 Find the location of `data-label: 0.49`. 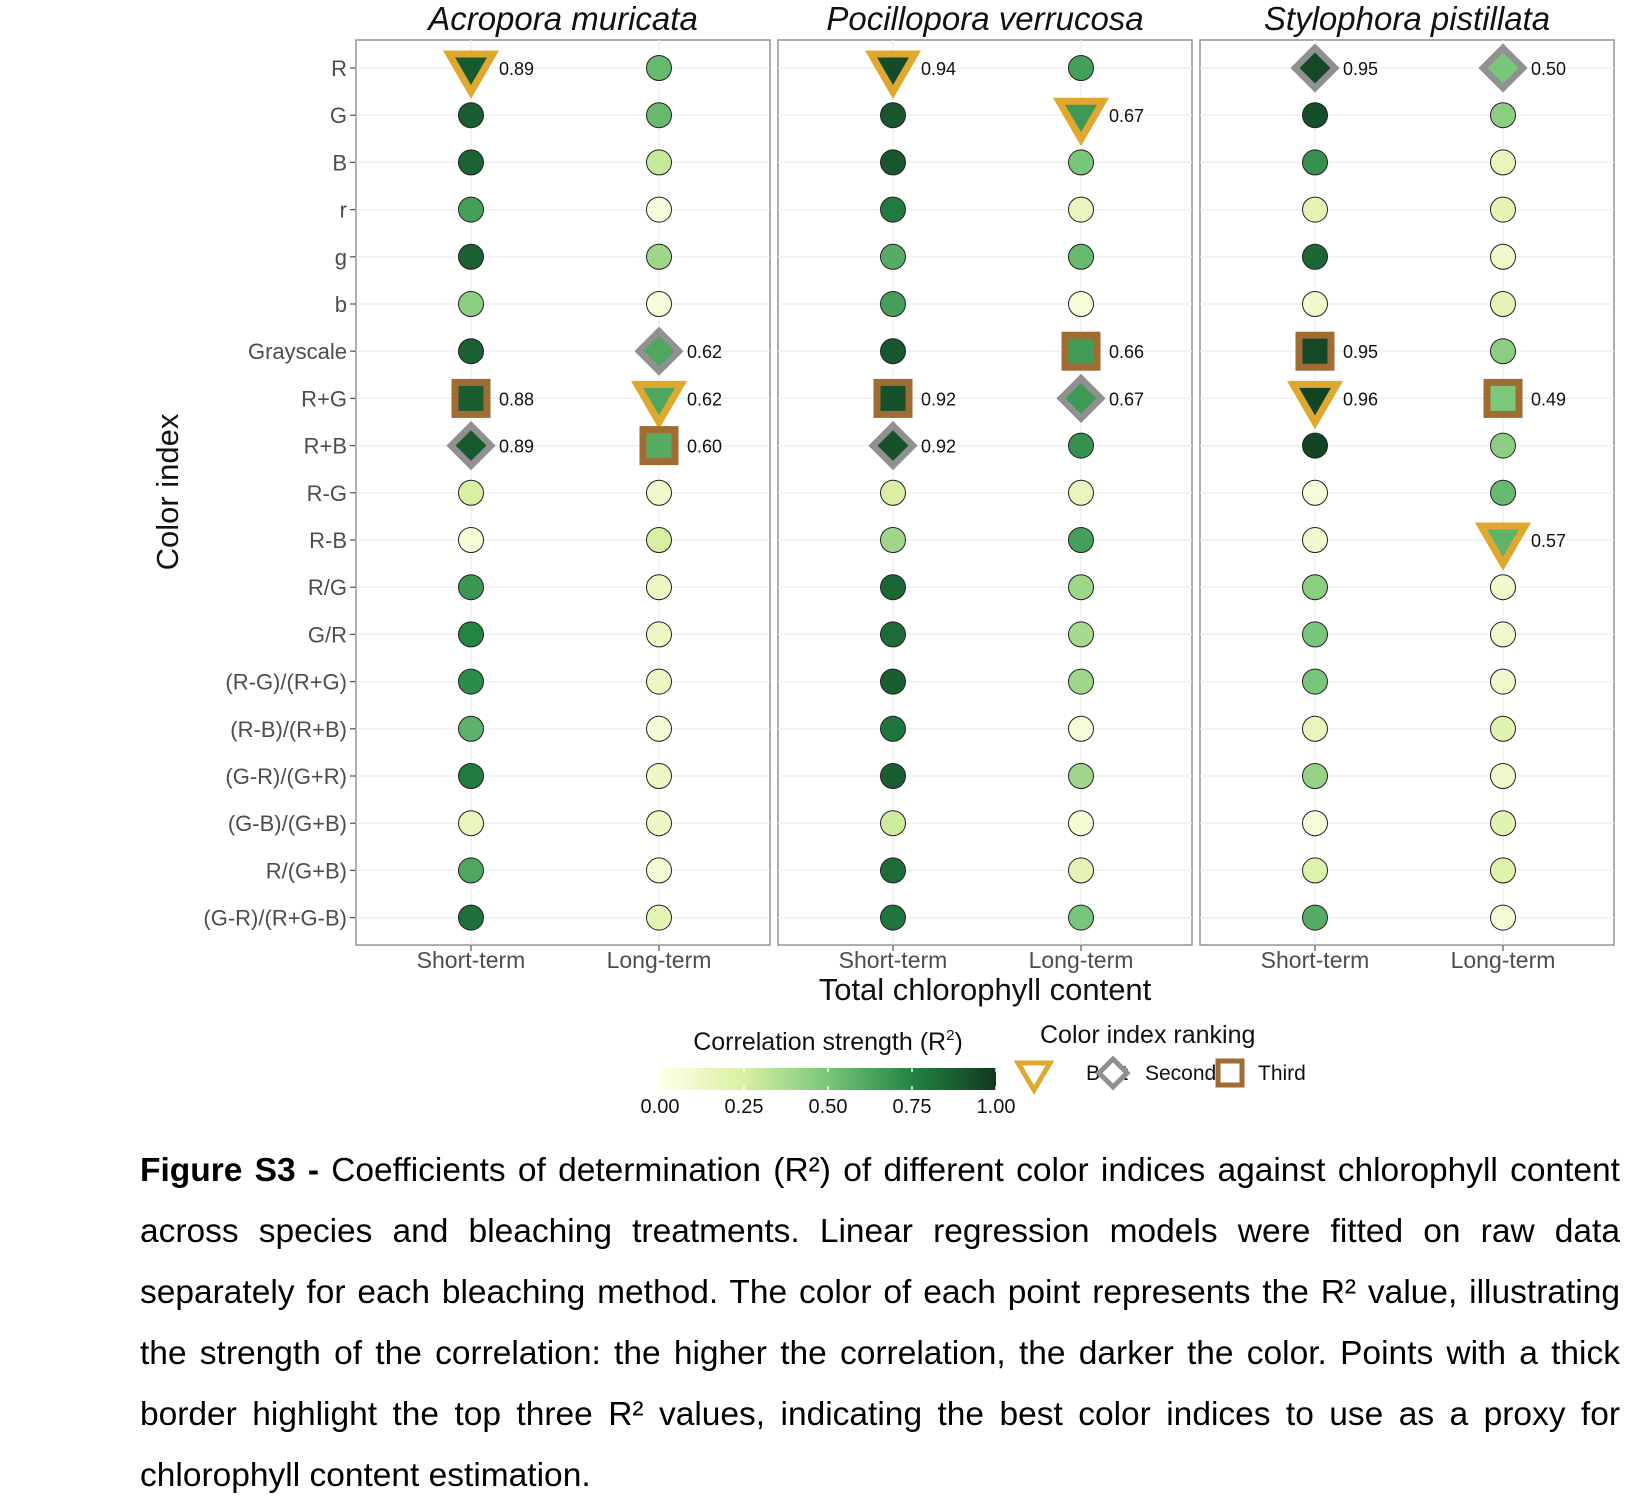

data-label: 0.49 is located at coordinates (1548, 399).